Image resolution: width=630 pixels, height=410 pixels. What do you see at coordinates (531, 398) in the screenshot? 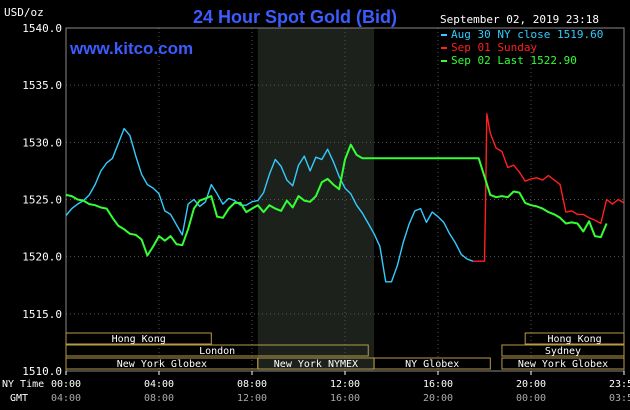
I see `x-tick-label-gmt: 00:00` at bounding box center [531, 398].